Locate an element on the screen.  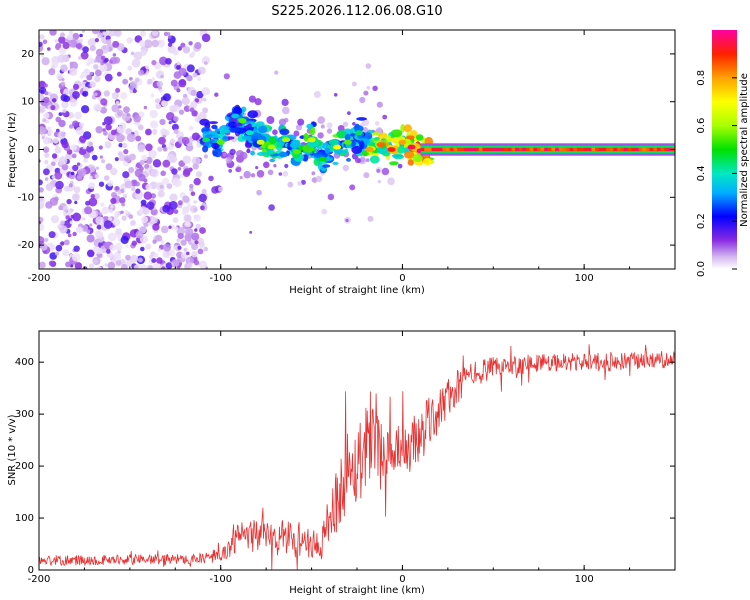
colorbar-ticks: 0.0 0.2 0.4 0.6 0.8 is located at coordinates (716, 173).